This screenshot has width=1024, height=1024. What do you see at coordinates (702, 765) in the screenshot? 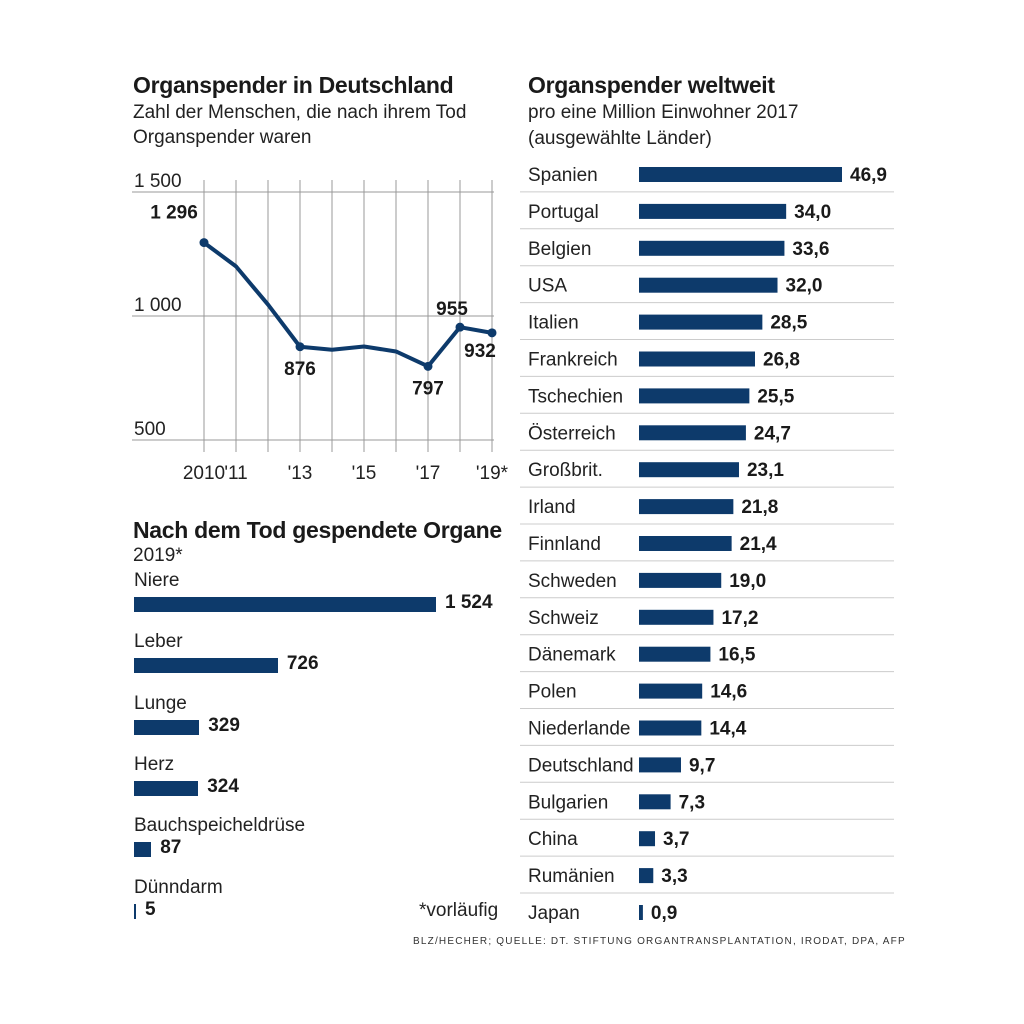
I see `country-value-label: 9,7` at bounding box center [702, 765].